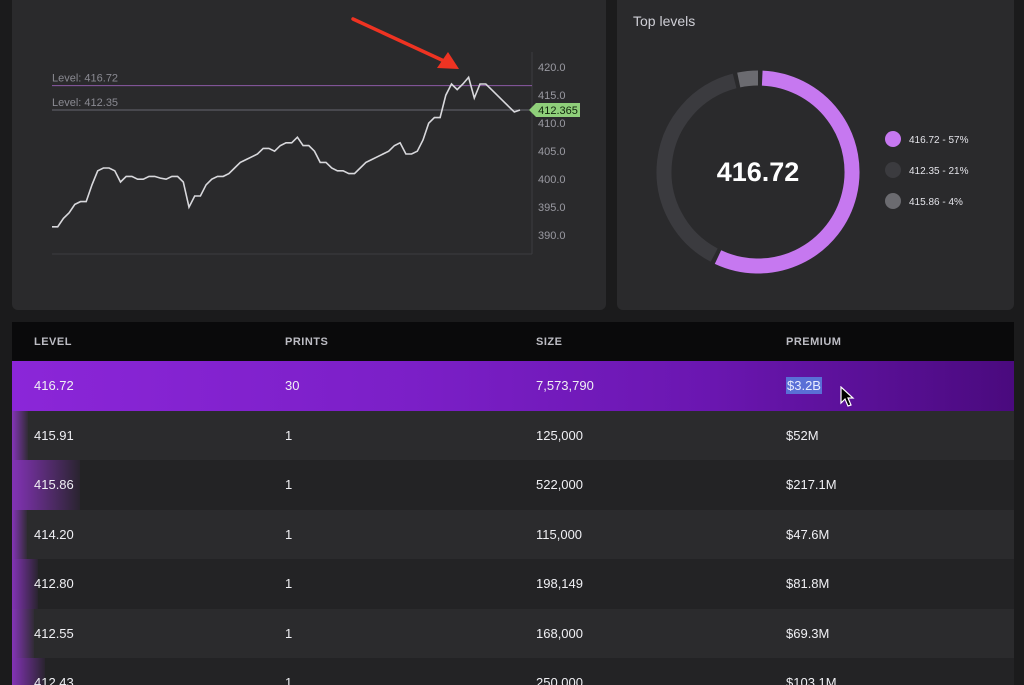 This screenshot has width=1024, height=685. What do you see at coordinates (552, 236) in the screenshot?
I see `y-tick-label: 390.0` at bounding box center [552, 236].